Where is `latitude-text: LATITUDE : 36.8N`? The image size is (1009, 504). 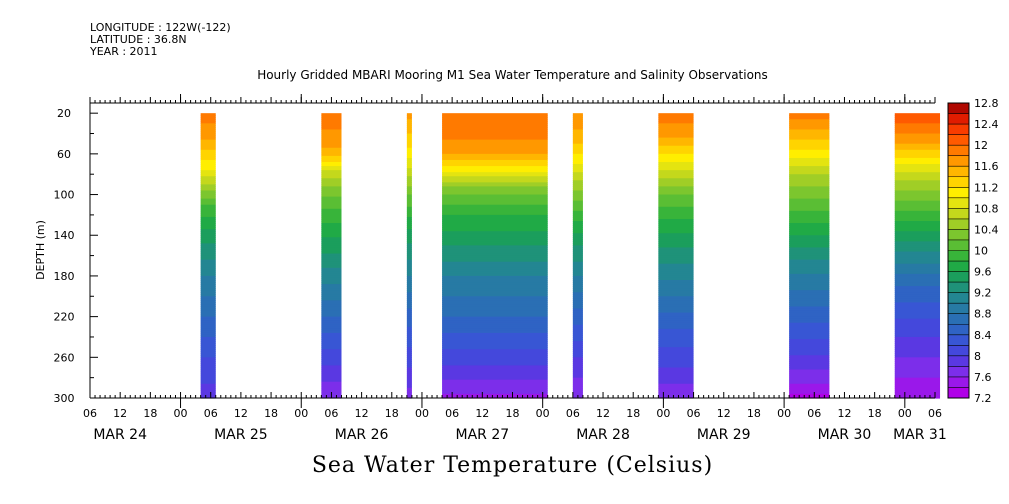 latitude-text: LATITUDE : 36.8N is located at coordinates (138, 39).